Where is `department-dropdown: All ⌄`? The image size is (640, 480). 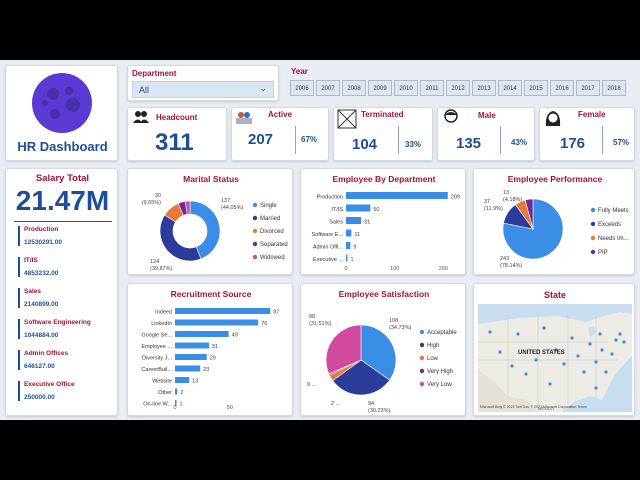 department-dropdown: All ⌄ is located at coordinates (203, 89).